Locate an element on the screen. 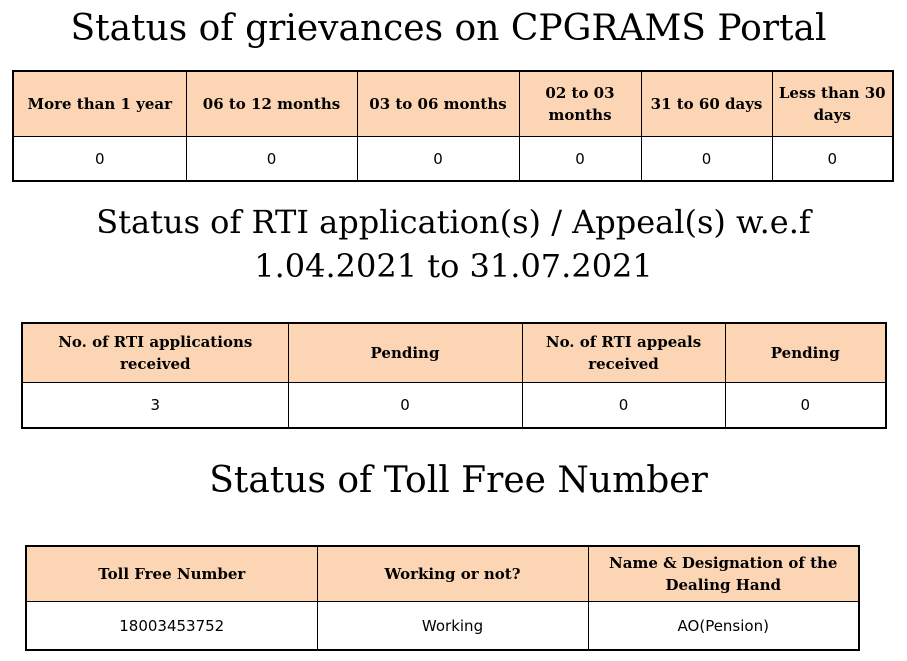 This screenshot has height=661, width=907. header-more-than-1-year: More than 1 year is located at coordinates (99, 103).